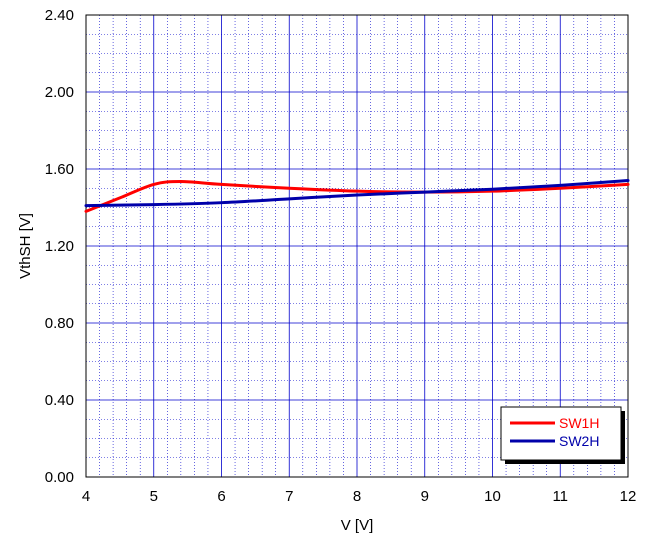 Image resolution: width=658 pixels, height=539 pixels. I want to click on legend-box, so click(561, 433).